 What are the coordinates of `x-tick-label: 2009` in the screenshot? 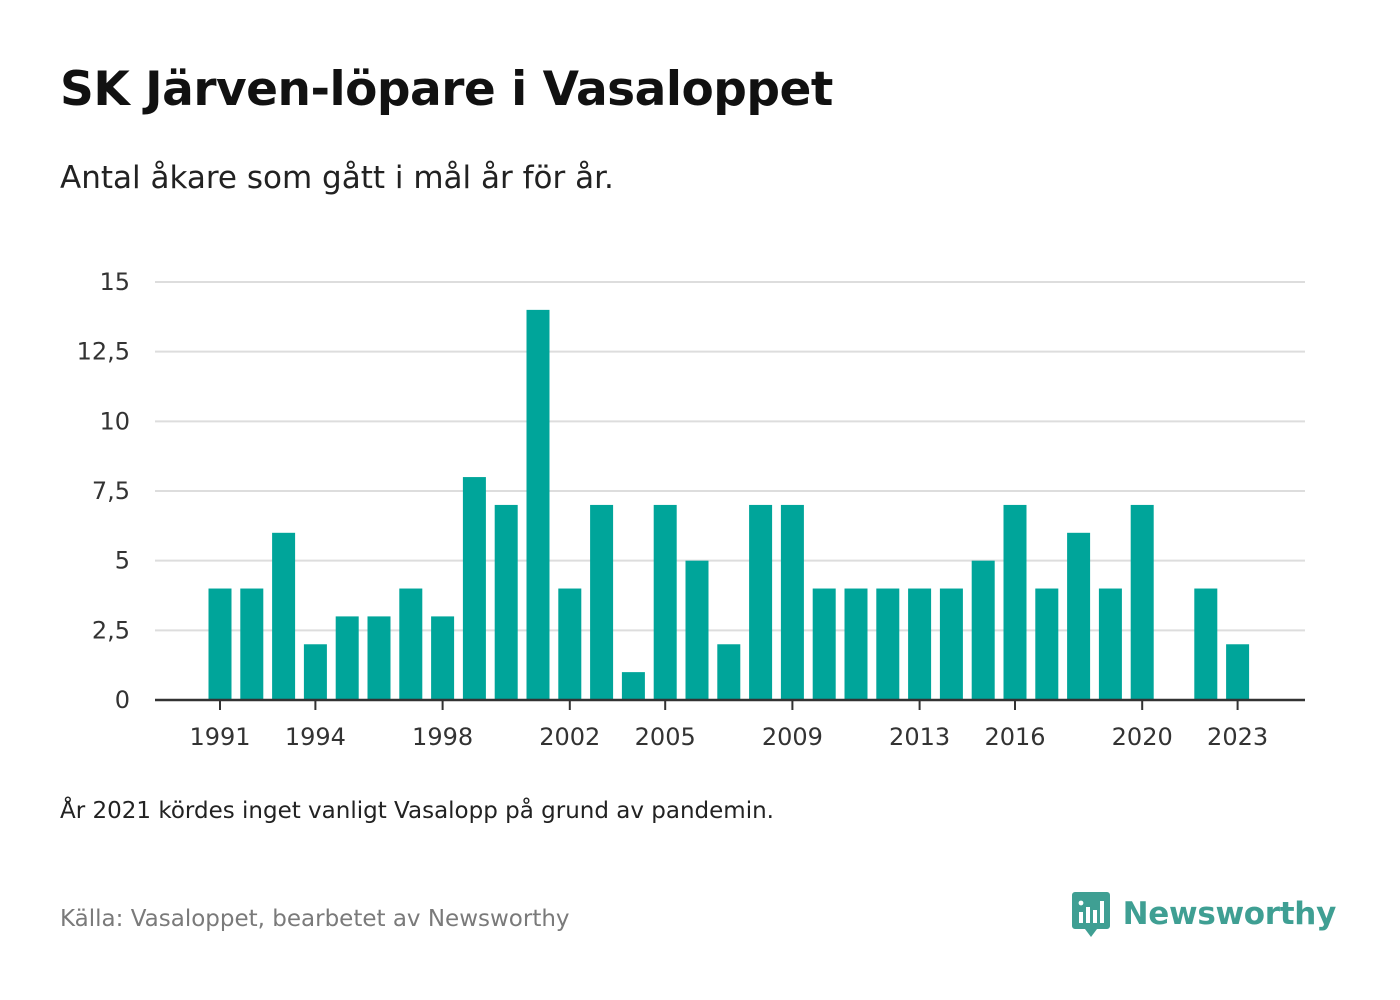 It's located at (792, 737).